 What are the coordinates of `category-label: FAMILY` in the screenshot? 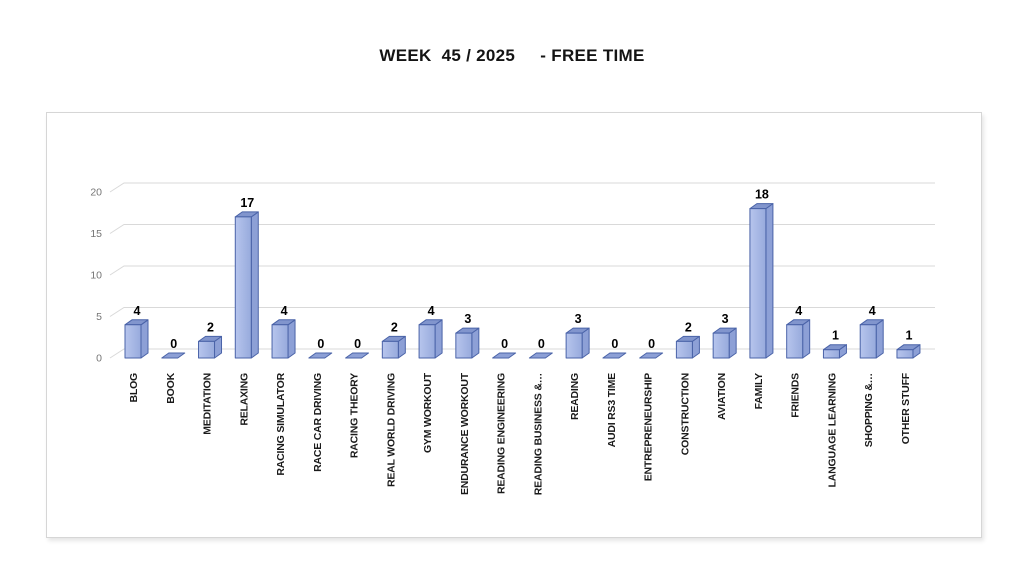 It's located at (759, 391).